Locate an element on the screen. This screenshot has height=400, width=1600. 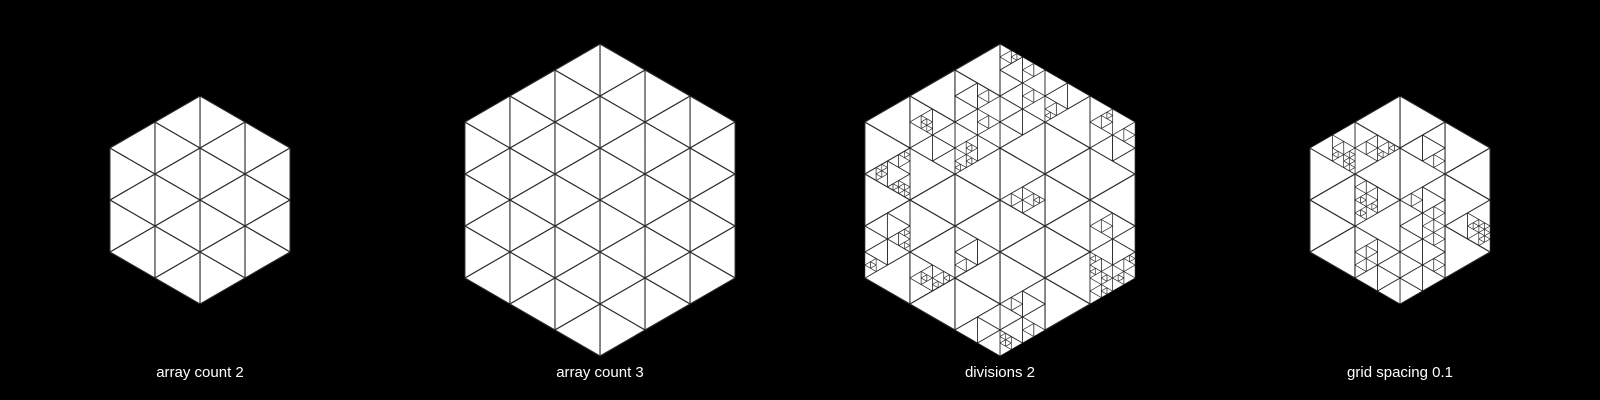
label-grid-spacing: grid spacing 0.1 is located at coordinates (1400, 372).